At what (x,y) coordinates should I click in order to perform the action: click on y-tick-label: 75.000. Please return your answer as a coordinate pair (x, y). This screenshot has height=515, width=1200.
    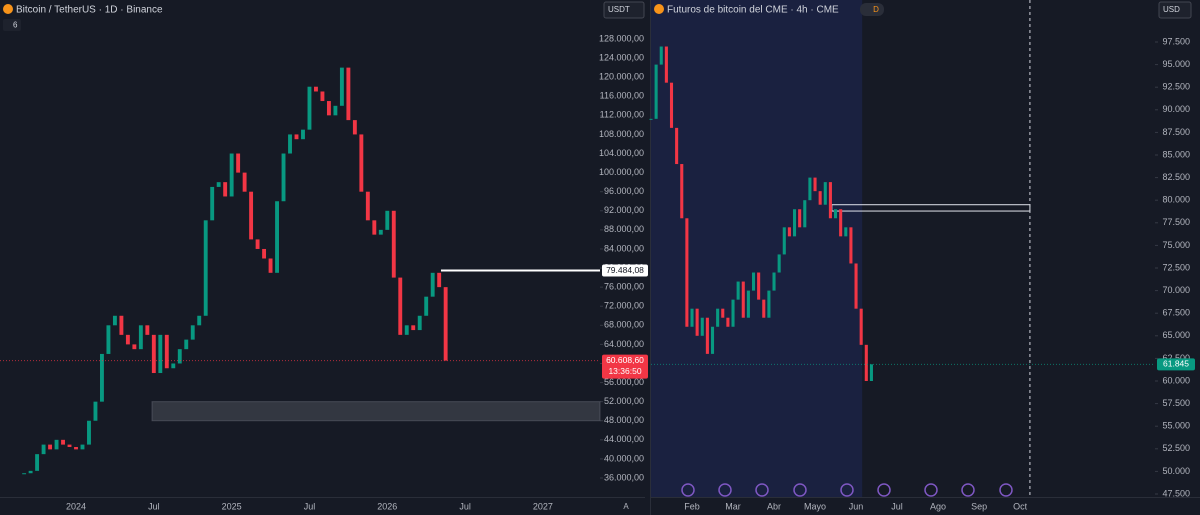
    Looking at the image, I should click on (1176, 245).